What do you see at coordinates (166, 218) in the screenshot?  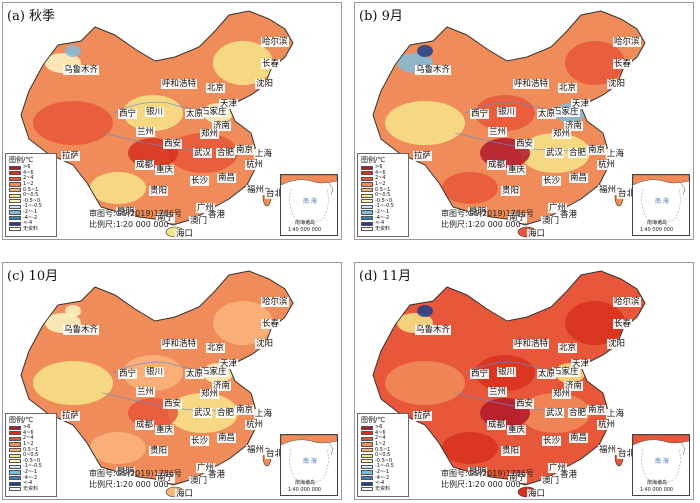 I see `city-label: 南宁` at bounding box center [166, 218].